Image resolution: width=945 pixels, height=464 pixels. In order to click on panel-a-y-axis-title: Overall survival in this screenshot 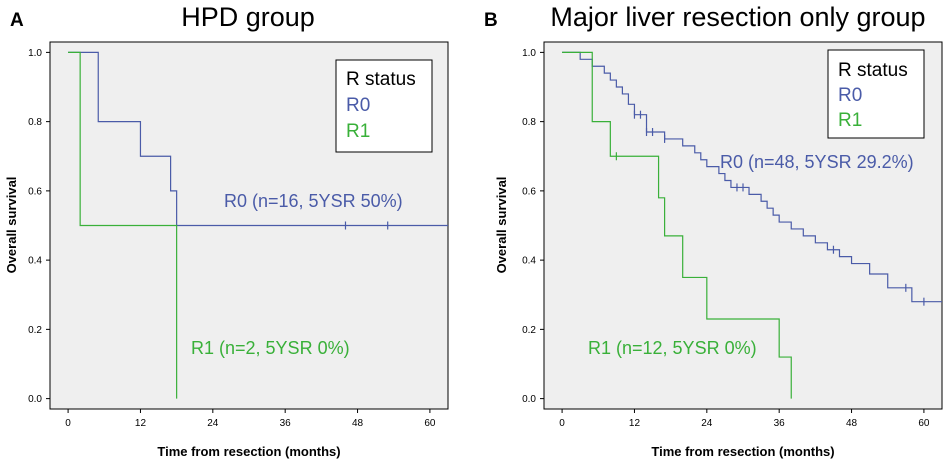, I will do `click(11, 225)`.